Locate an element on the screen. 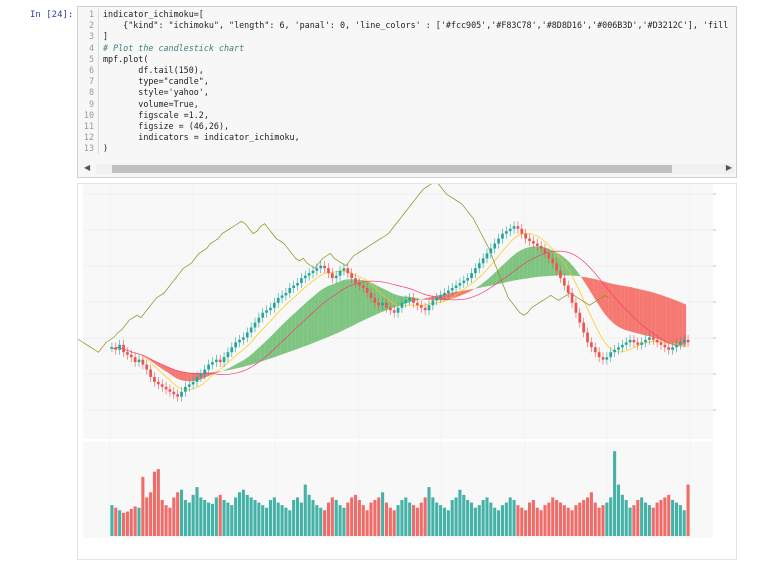  line-number: 3 is located at coordinates (88, 37).